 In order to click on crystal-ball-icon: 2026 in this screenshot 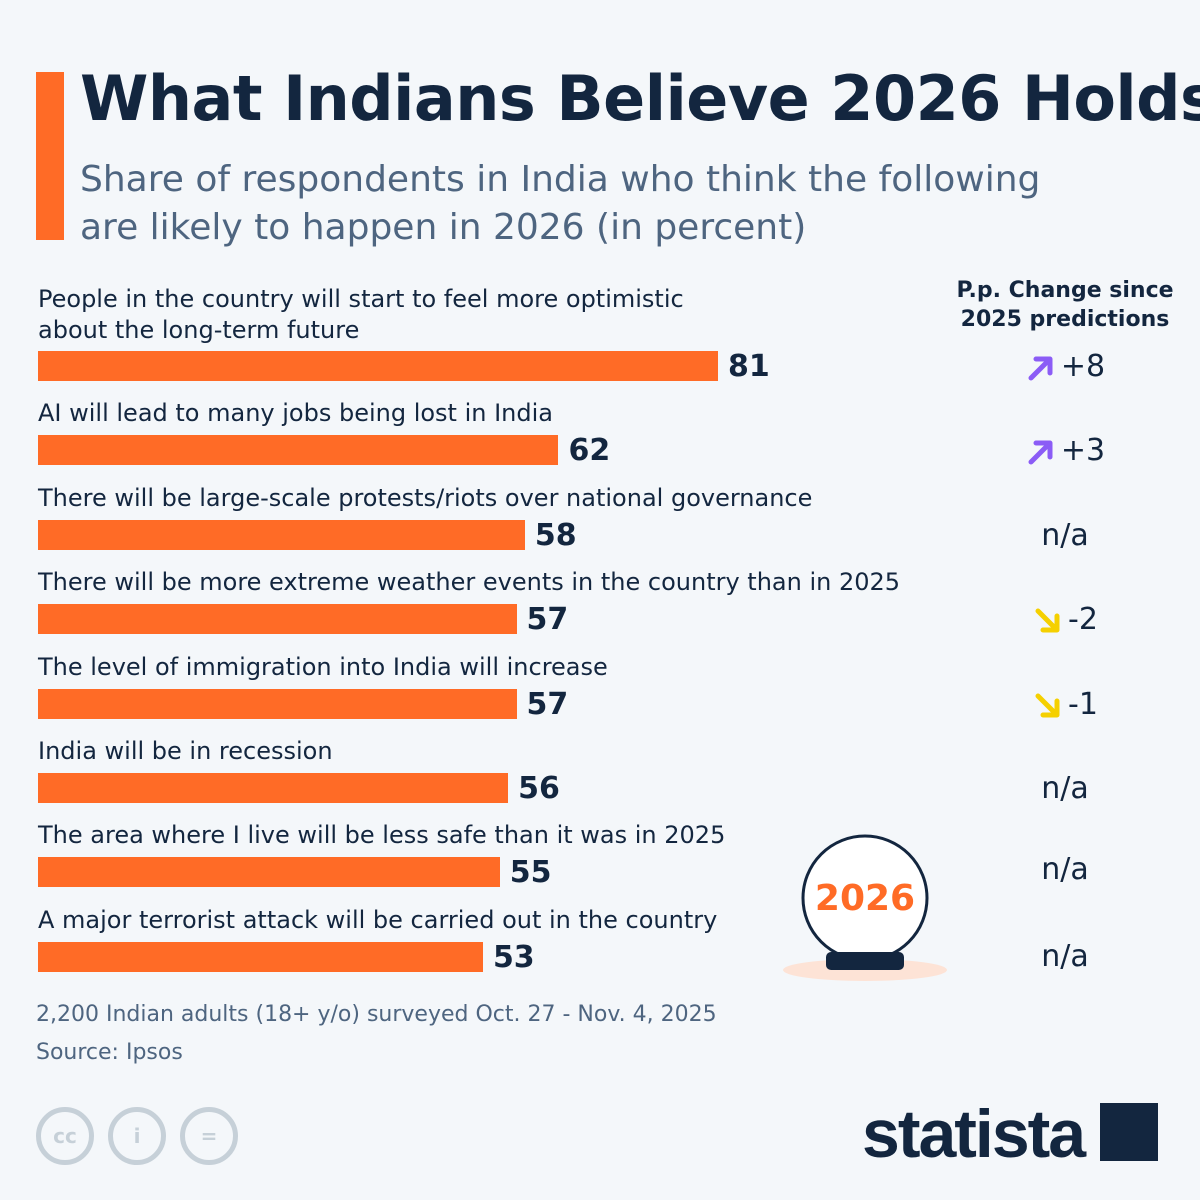, I will do `click(865, 907)`.